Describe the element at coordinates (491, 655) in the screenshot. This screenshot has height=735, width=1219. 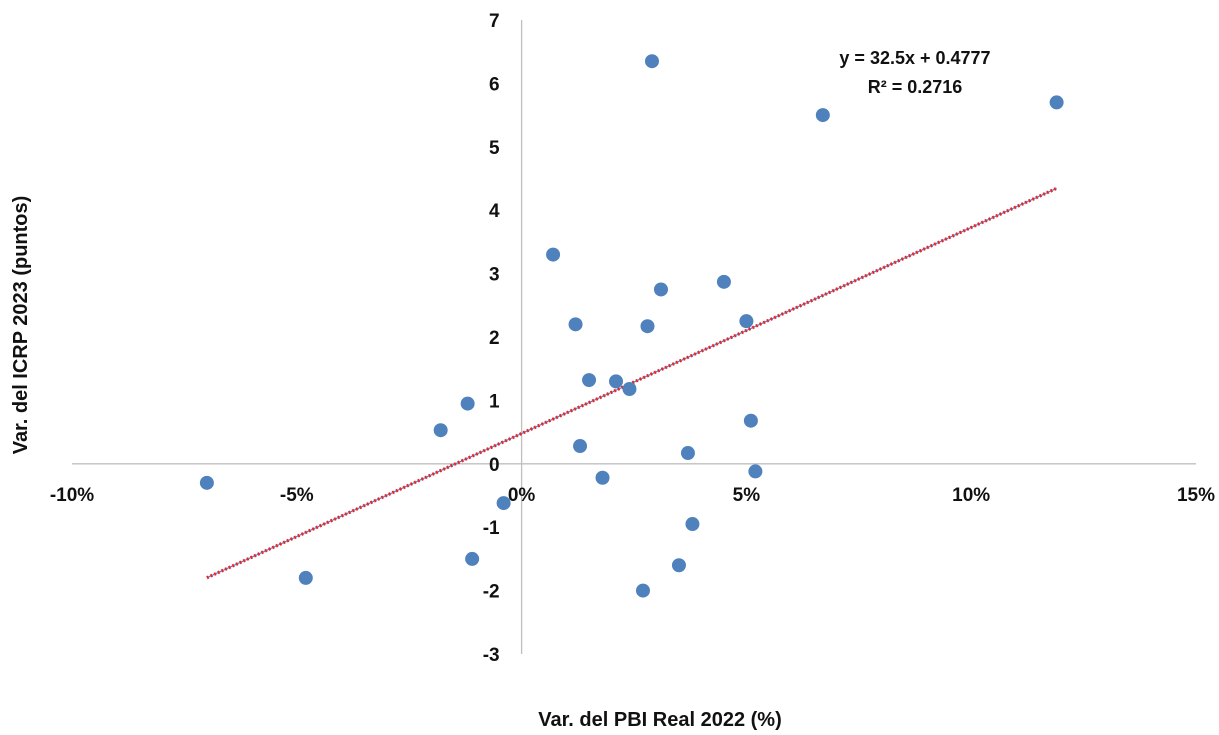
I see `y-tick-label: -3` at that location.